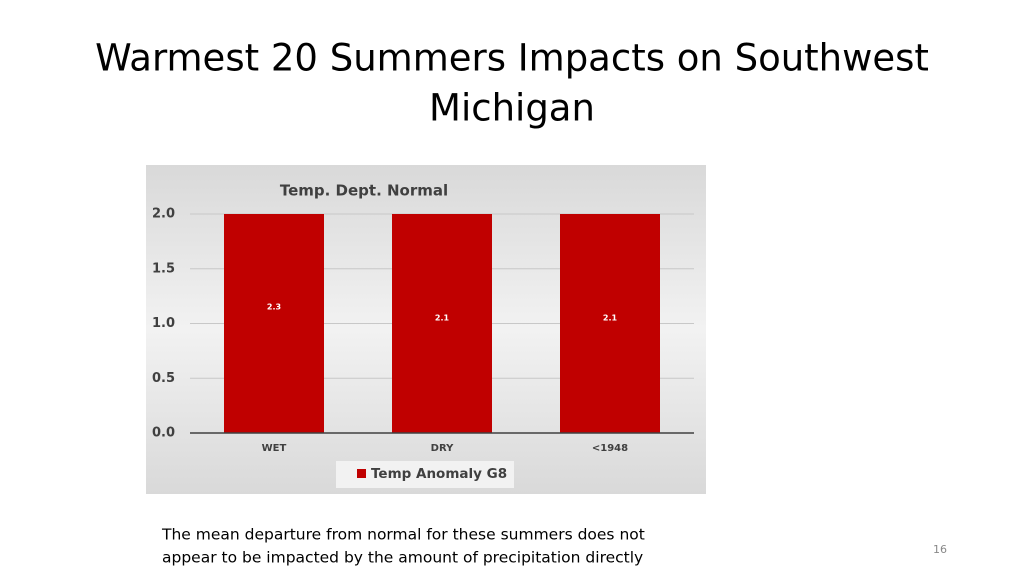  What do you see at coordinates (439, 474) in the screenshot?
I see `legend-label: Temp Anomaly G8` at bounding box center [439, 474].